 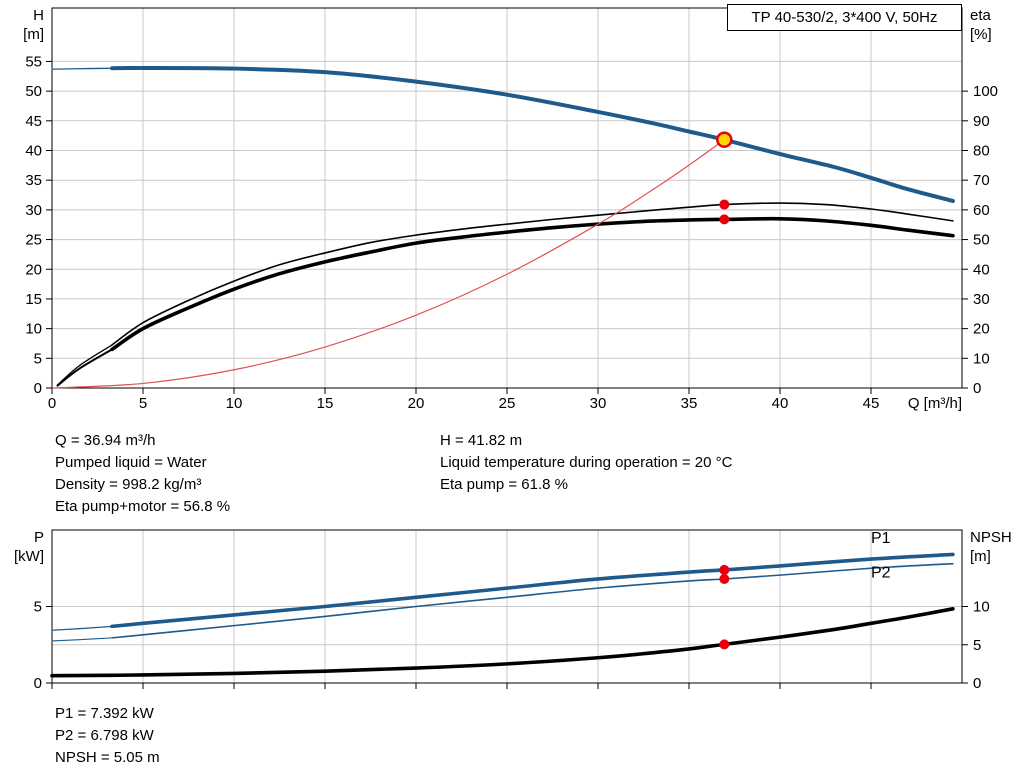 What do you see at coordinates (844, 17) in the screenshot?
I see `pump-title-box: TP 40-530/2, 3*400 V, 50Hz` at bounding box center [844, 17].